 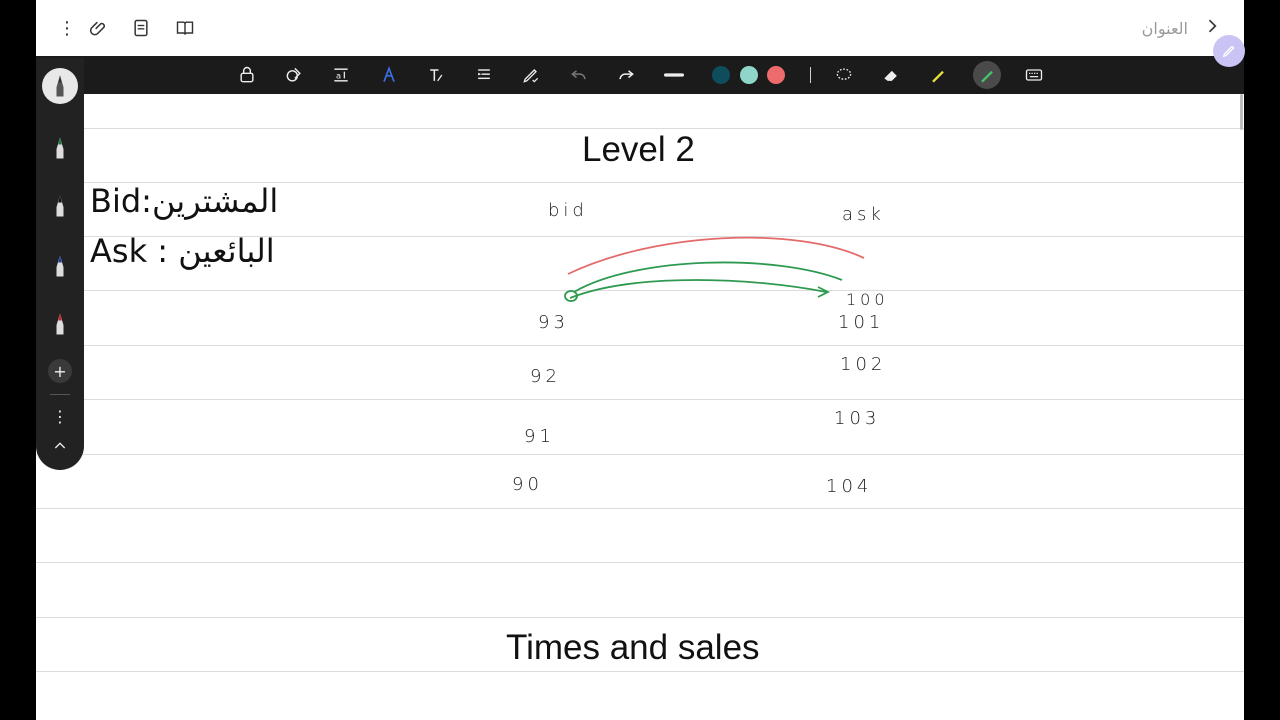 What do you see at coordinates (568, 210) in the screenshot?
I see `handwritten-bid: bid` at bounding box center [568, 210].